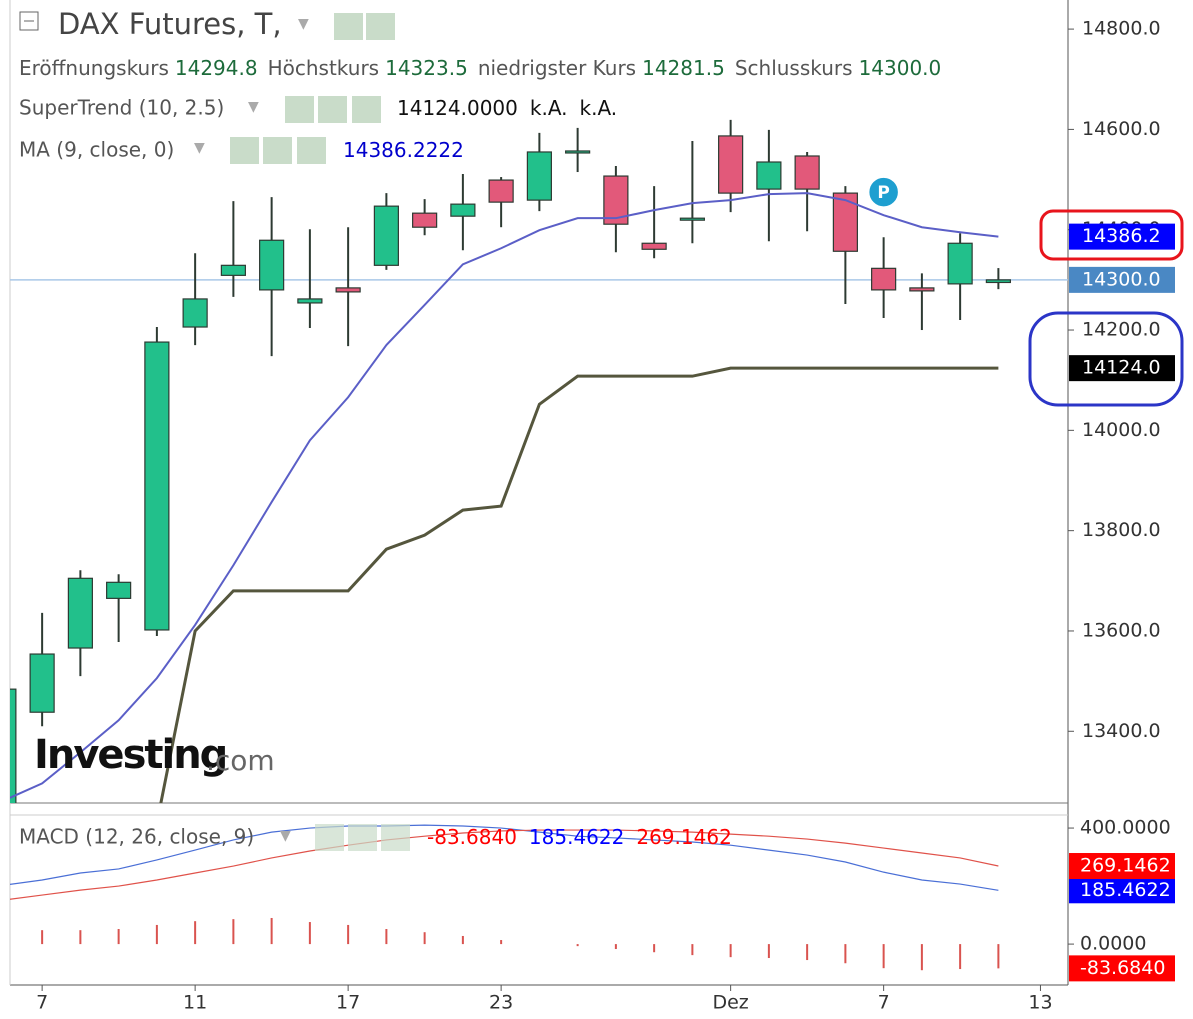  What do you see at coordinates (1121, 279) in the screenshot?
I see `price-label: 14300.0` at bounding box center [1121, 279].